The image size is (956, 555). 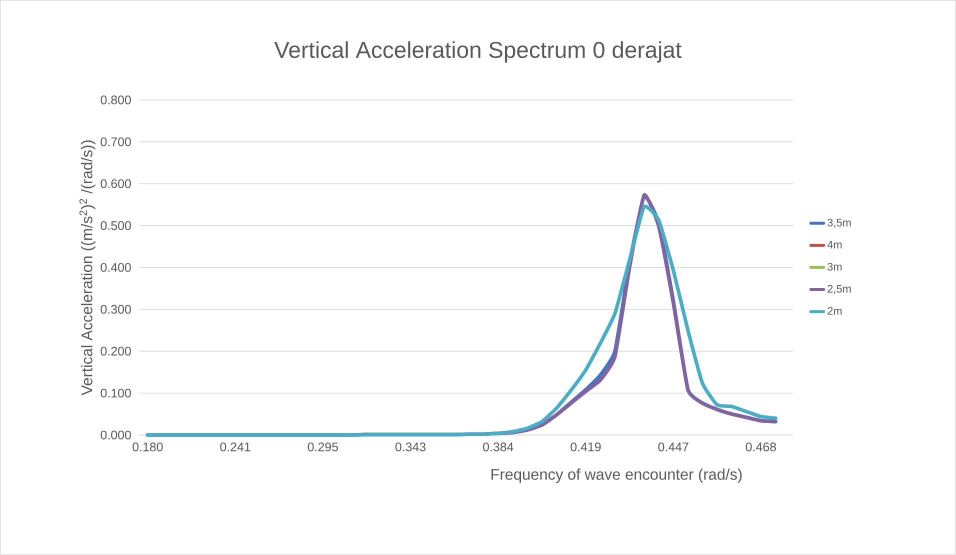 What do you see at coordinates (115, 100) in the screenshot?
I see `y-tick-label: 0.800` at bounding box center [115, 100].